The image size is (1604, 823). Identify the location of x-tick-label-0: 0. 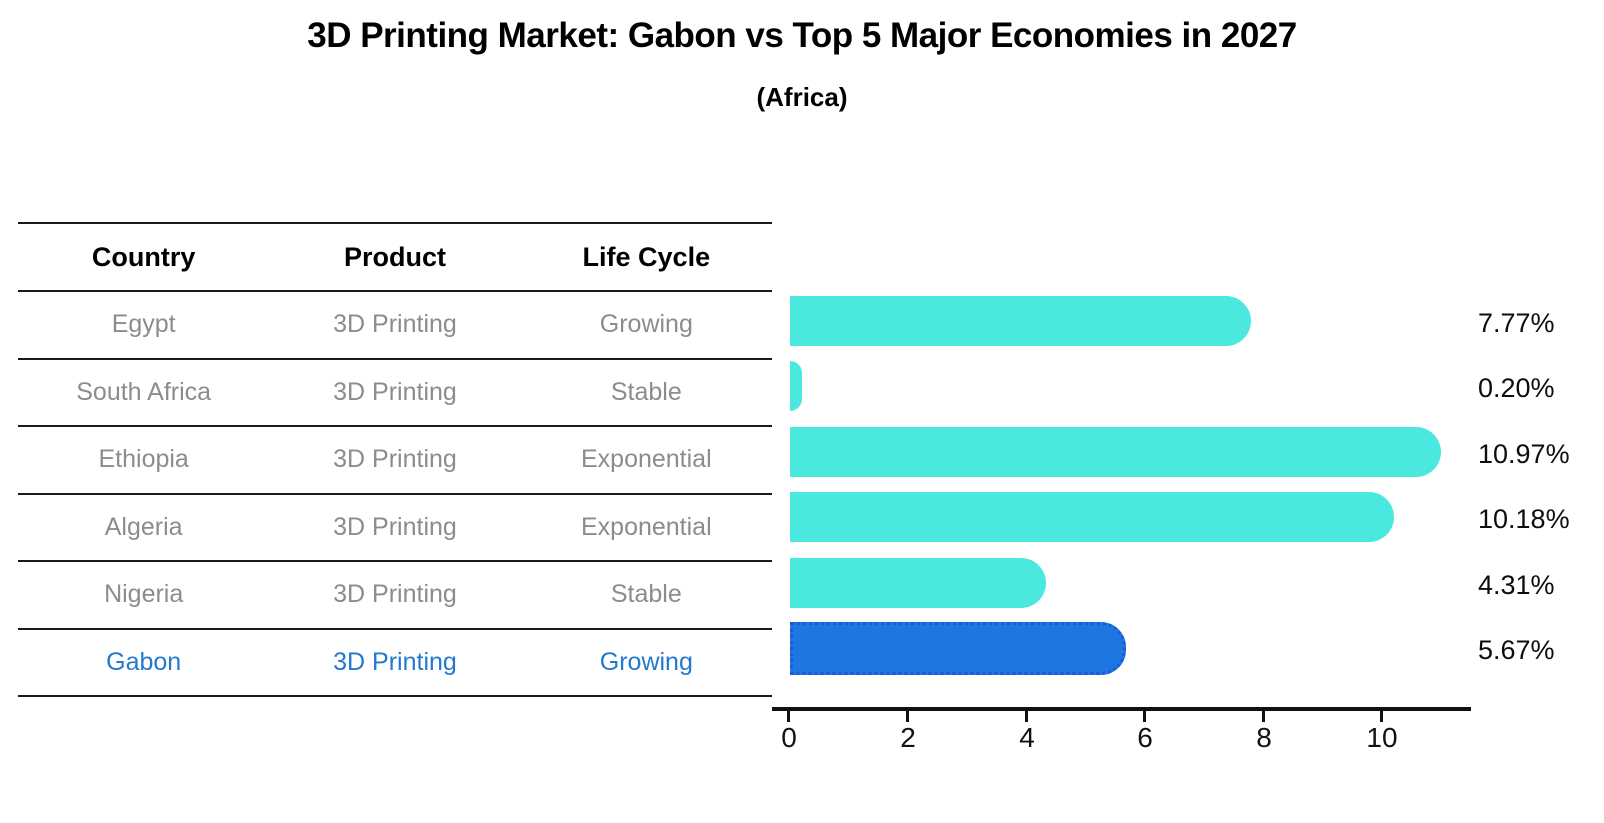
(789, 737).